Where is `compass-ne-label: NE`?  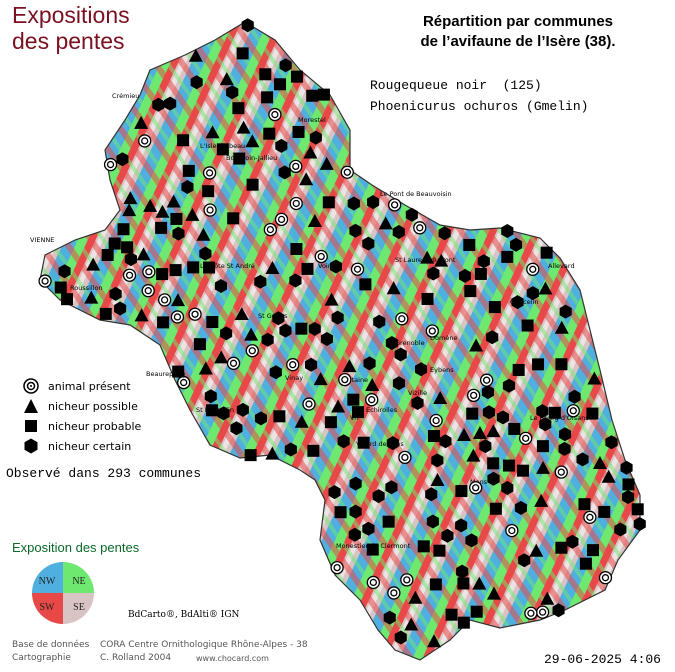 compass-ne-label: NE is located at coordinates (78, 581).